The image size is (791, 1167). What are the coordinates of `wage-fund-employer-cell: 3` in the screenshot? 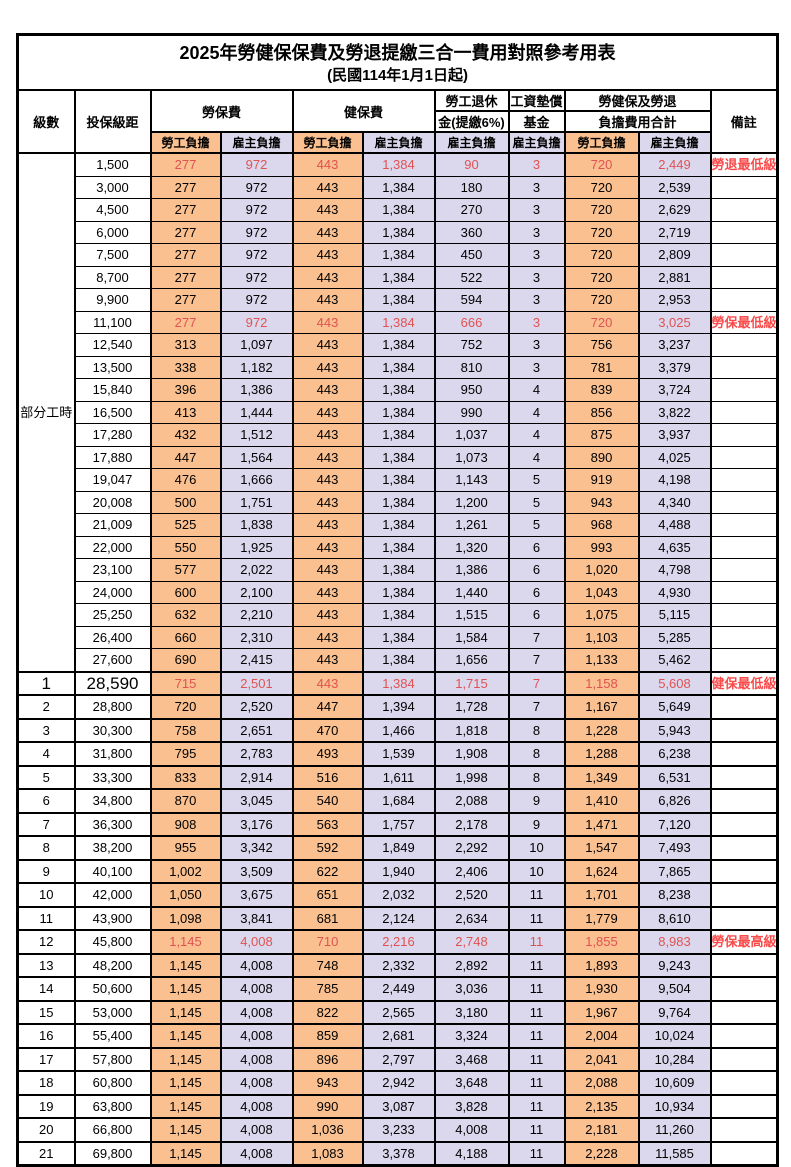 It's located at (536, 277).